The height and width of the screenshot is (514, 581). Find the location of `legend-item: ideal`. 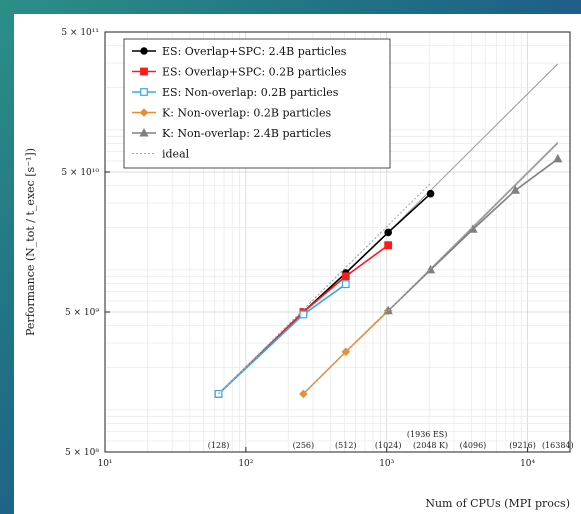

legend-item: ideal is located at coordinates (161, 154).